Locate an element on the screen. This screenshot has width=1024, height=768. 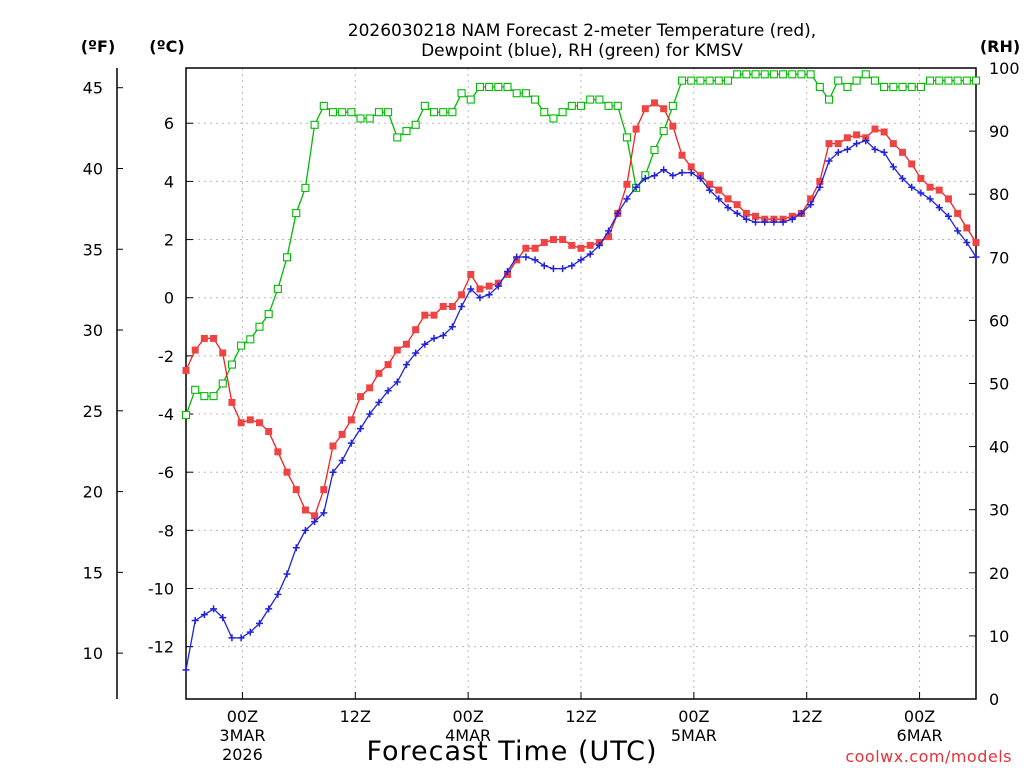
chart-title-line2: Dewpoint (blue), RH (green) for KMSV is located at coordinates (582, 51).